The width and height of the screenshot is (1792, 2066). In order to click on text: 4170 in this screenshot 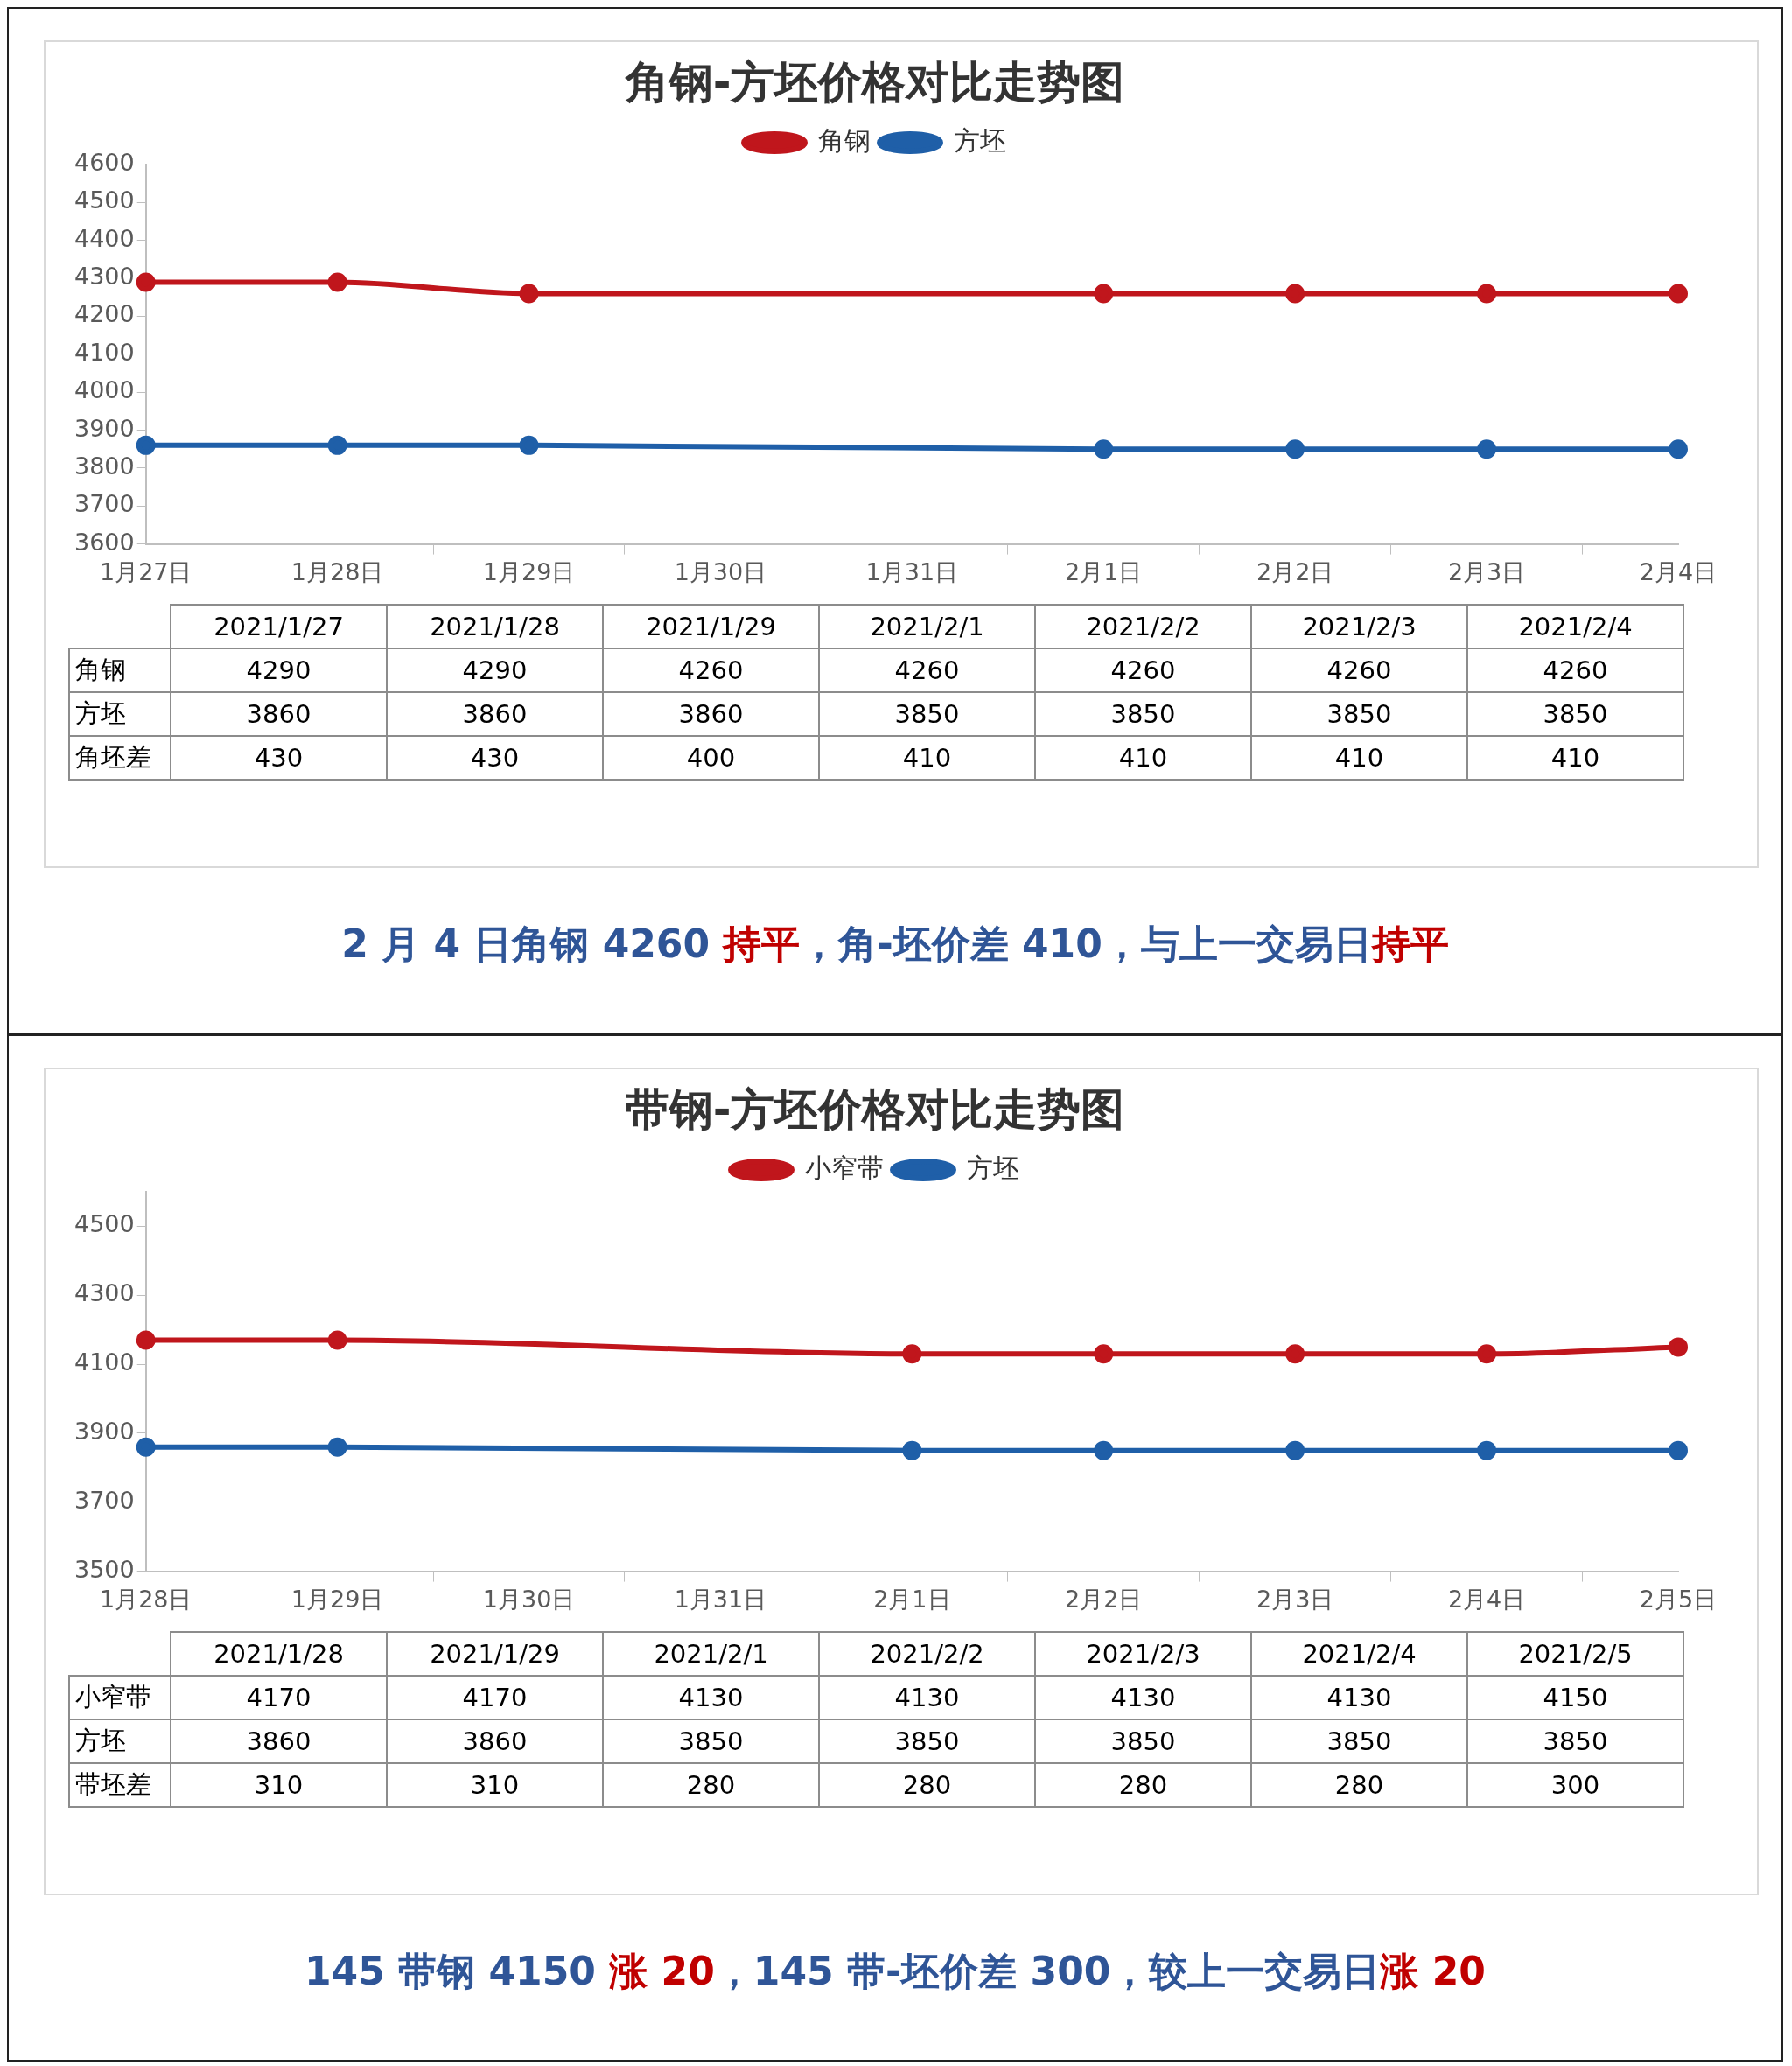, I will do `click(279, 1697)`.